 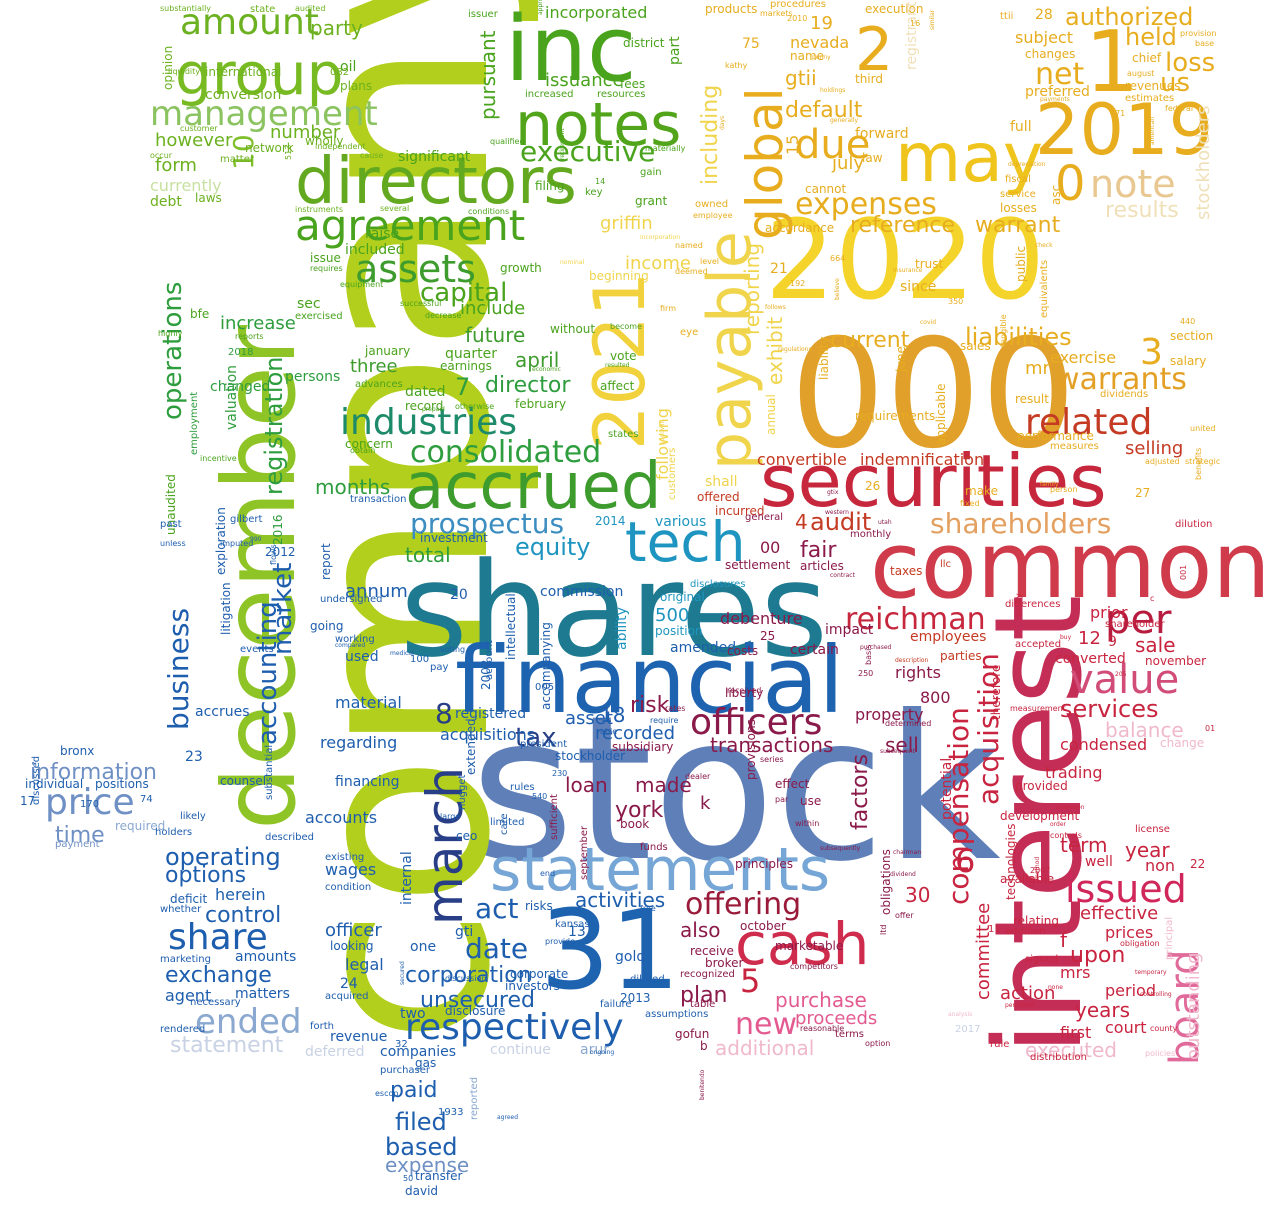 I want to click on word-registrant: registrant, so click(x=912, y=35).